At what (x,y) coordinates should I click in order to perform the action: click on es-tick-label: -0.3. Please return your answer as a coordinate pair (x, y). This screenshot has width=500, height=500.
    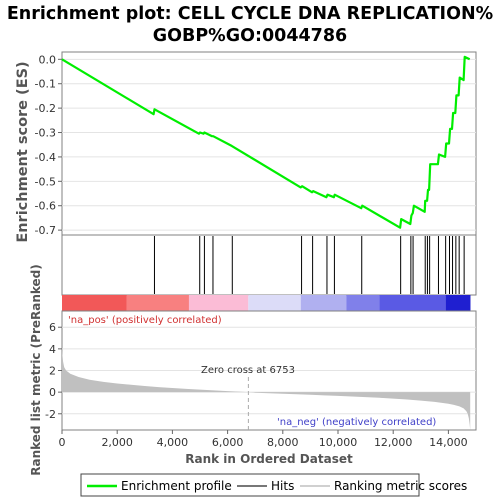
    Looking at the image, I should click on (45, 133).